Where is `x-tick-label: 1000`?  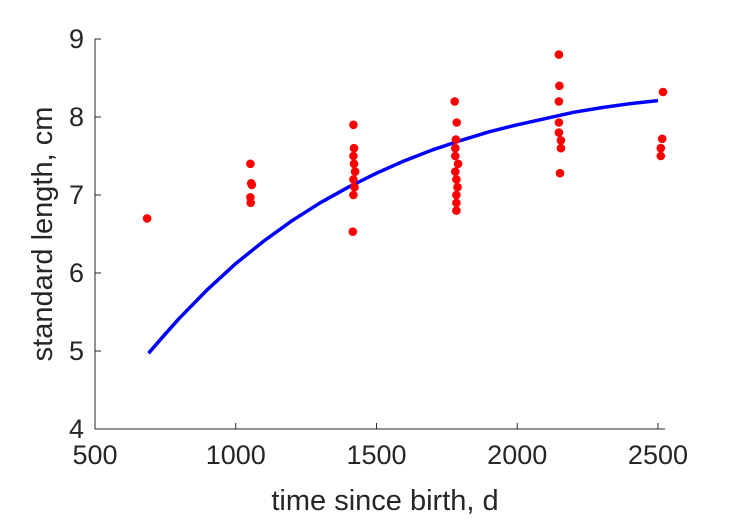 x-tick-label: 1000 is located at coordinates (236, 455).